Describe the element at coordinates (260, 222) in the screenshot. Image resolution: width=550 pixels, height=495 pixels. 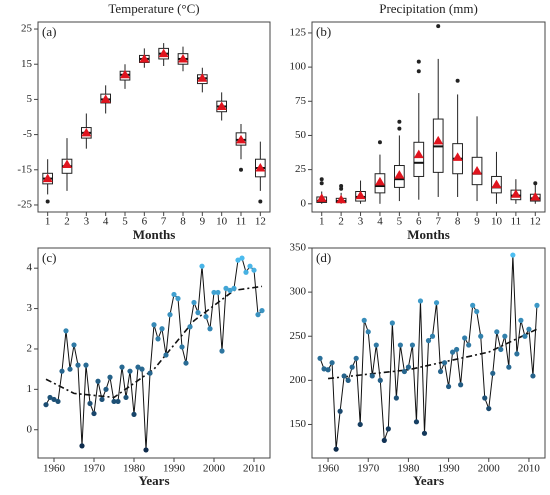
I see `x-tick-label: 12` at that location.